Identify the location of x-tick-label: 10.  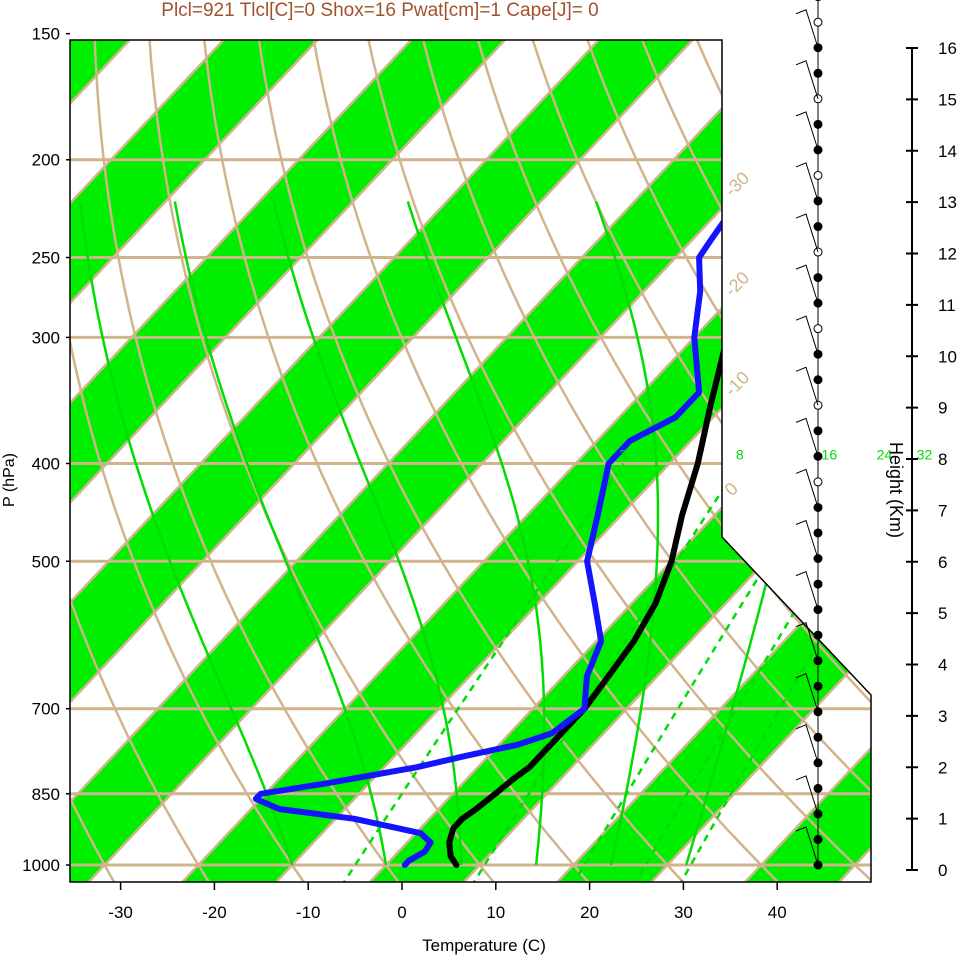
(495, 912).